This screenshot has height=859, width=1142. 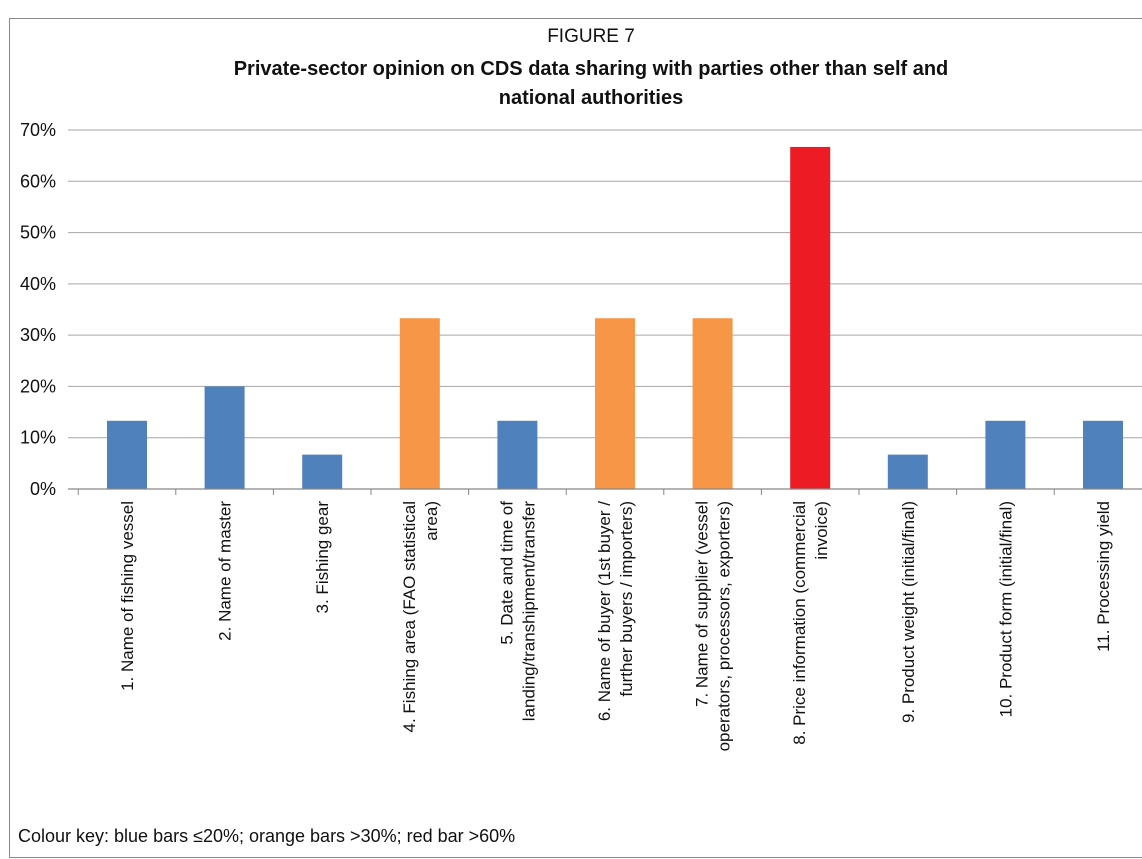 I want to click on x-category-label-line: 11. Processing yield, so click(x=1103, y=576).